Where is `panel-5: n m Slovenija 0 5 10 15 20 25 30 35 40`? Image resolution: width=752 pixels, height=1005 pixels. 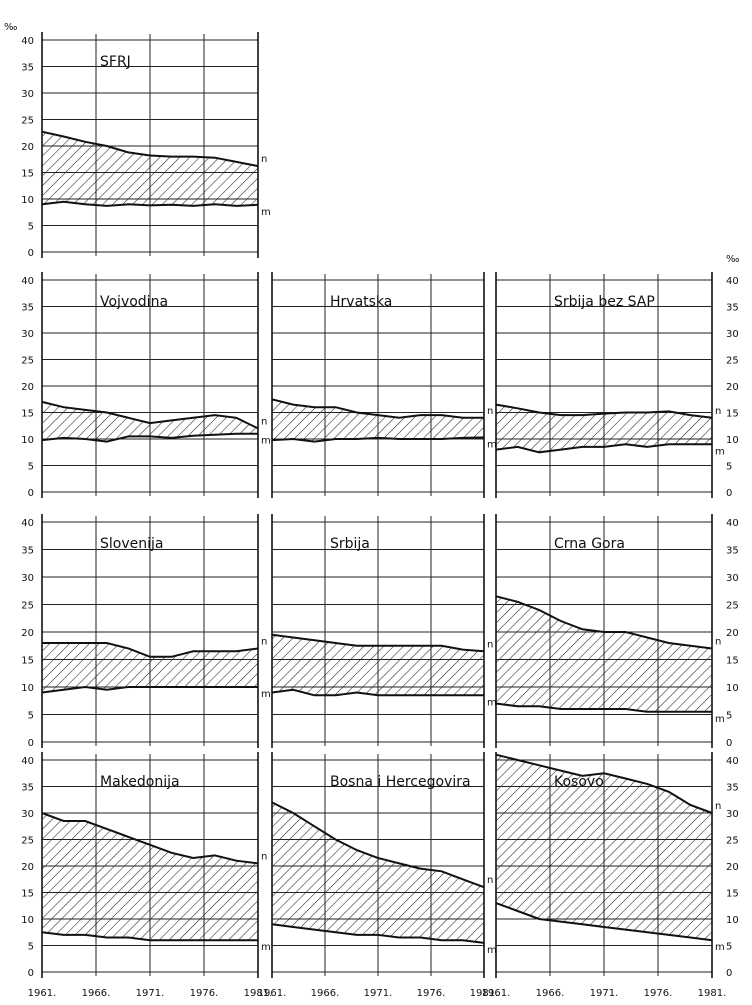
panel-5: n m Slovenija 0 5 10 15 20 25 30 35 40 is located at coordinates (146, 631).